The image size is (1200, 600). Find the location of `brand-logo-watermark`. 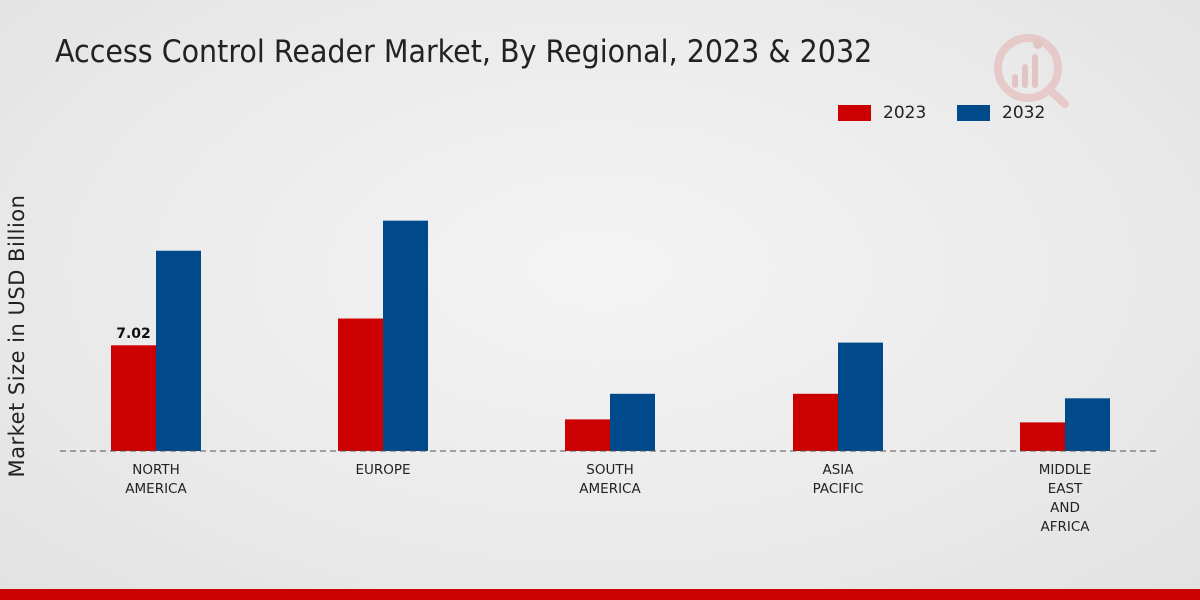

brand-logo-watermark is located at coordinates (1030, 72).